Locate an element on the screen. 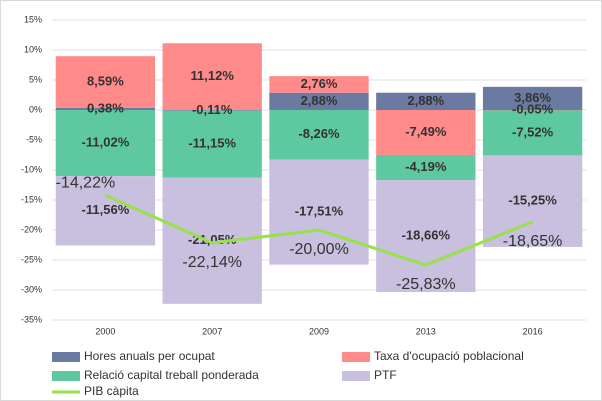 The width and height of the screenshot is (602, 401). data-label: -7,49% is located at coordinates (426, 131).